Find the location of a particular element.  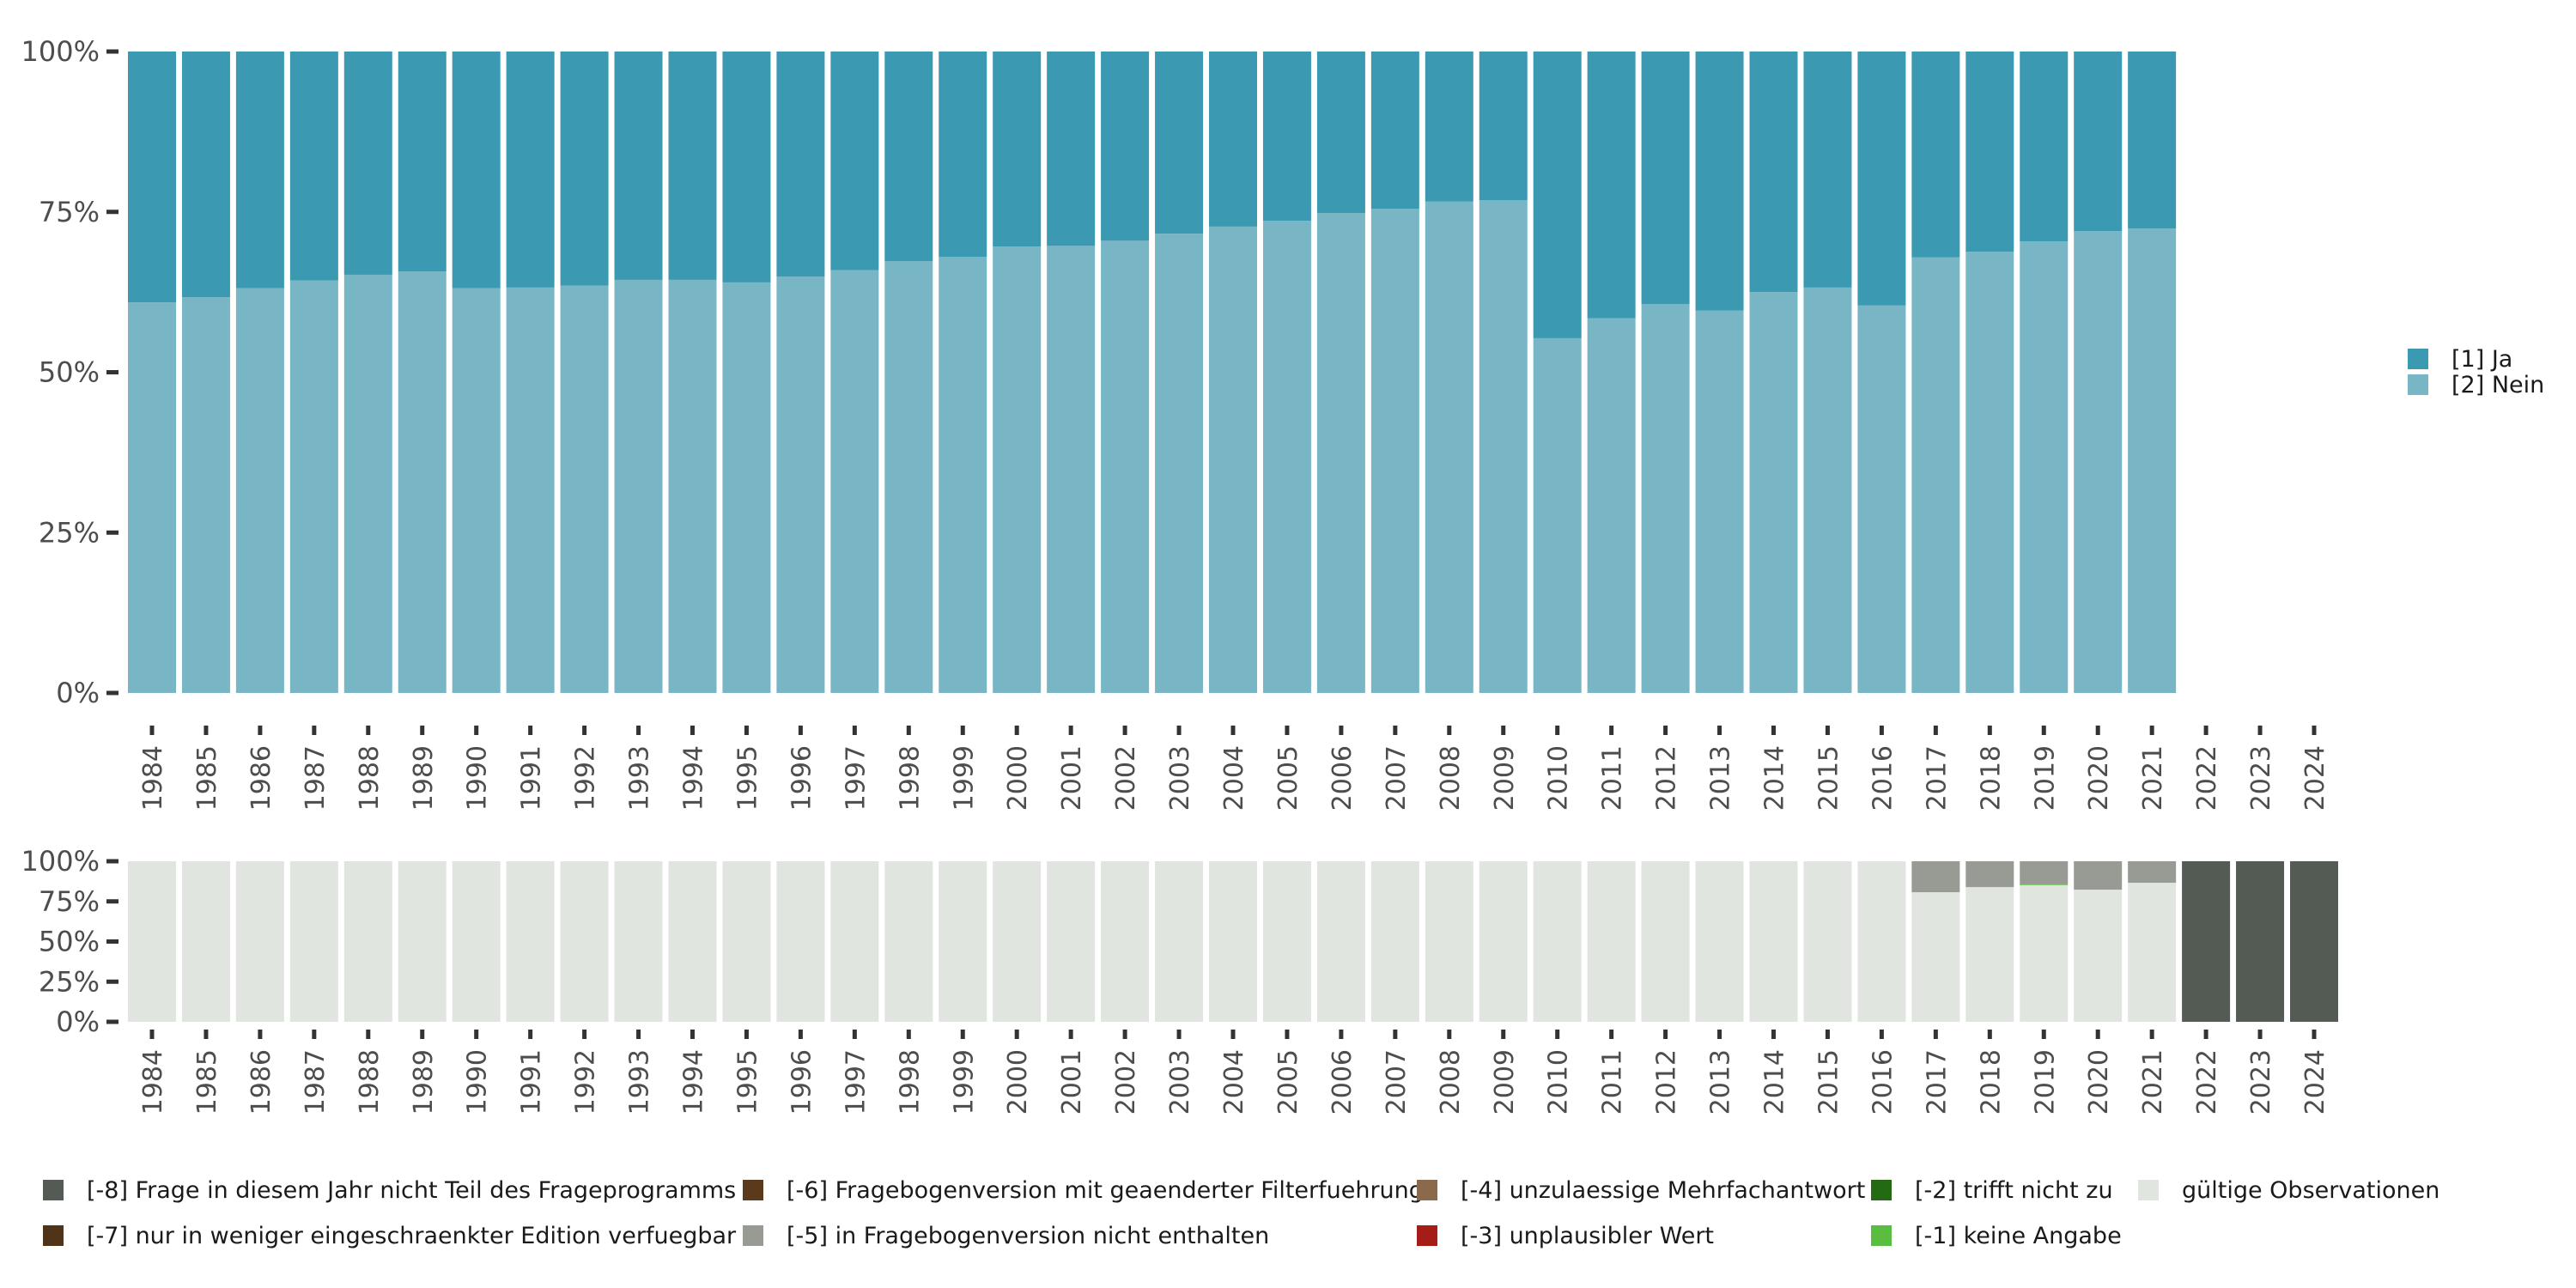

bar-segment-2019-s1 is located at coordinates (2045, 885).